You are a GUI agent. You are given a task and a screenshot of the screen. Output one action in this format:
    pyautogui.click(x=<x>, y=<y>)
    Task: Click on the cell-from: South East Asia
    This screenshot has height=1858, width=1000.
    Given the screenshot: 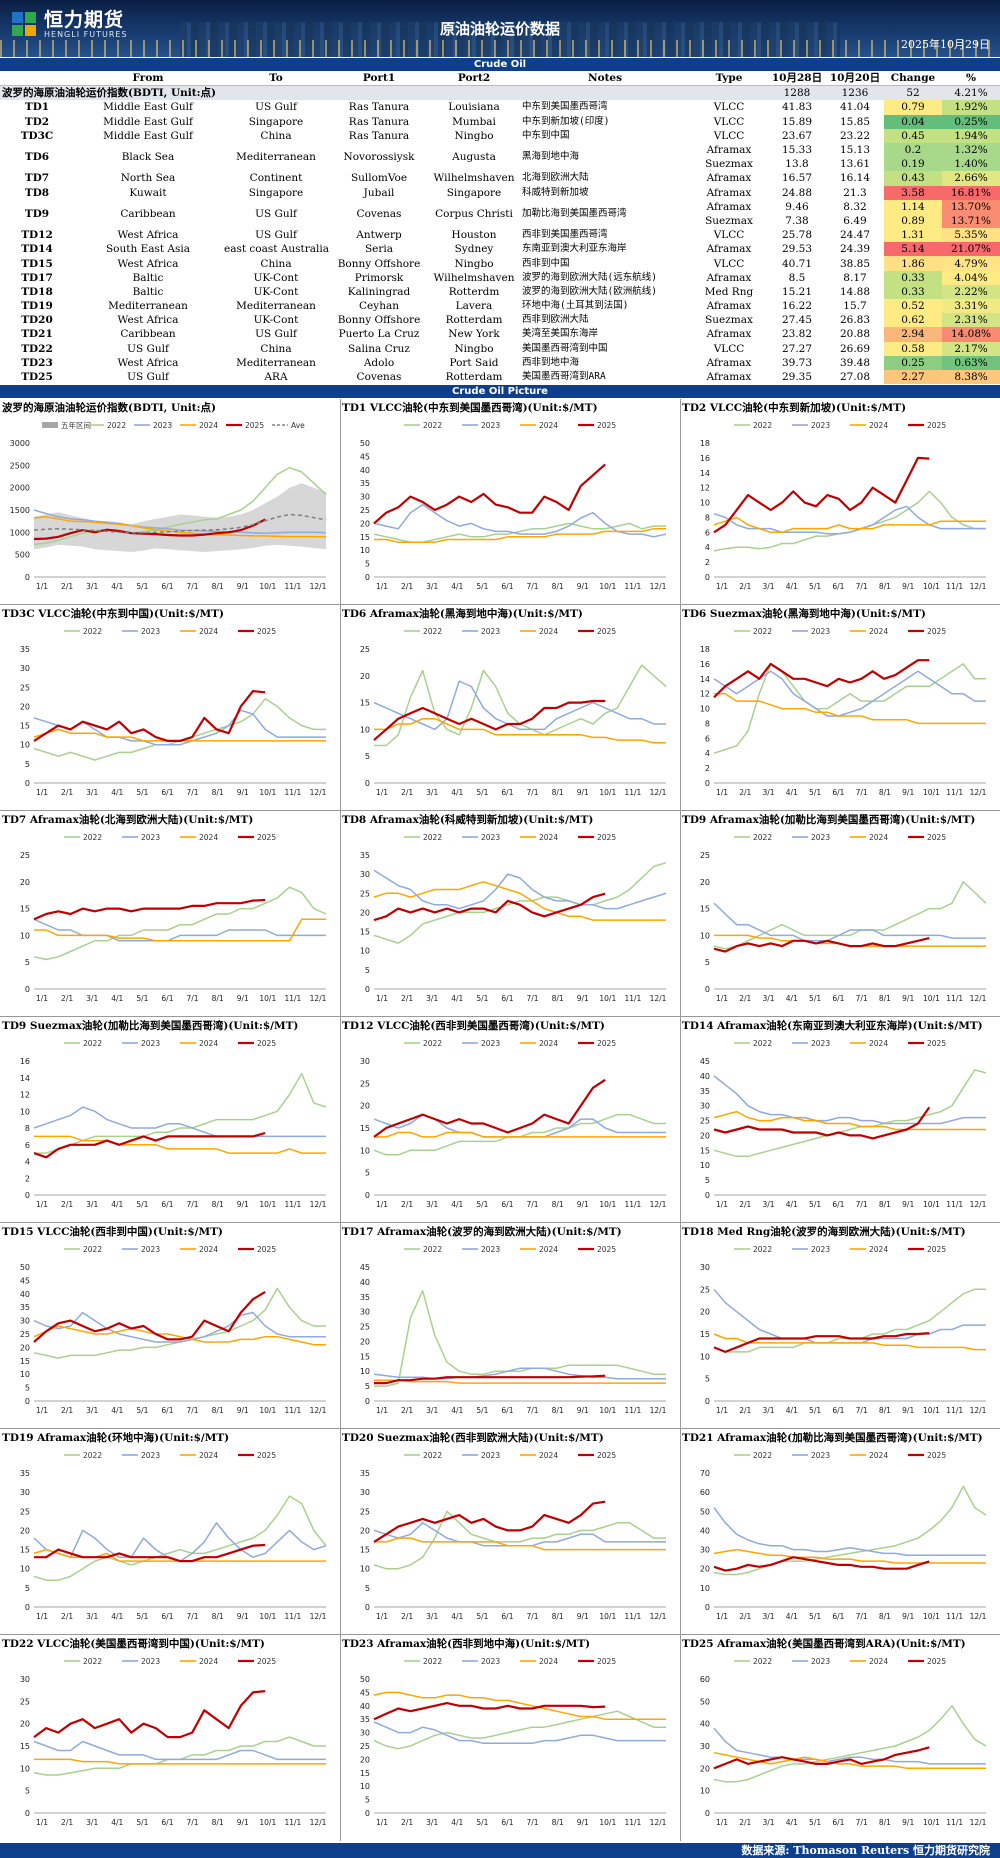 What is the action you would take?
    pyautogui.click(x=148, y=249)
    